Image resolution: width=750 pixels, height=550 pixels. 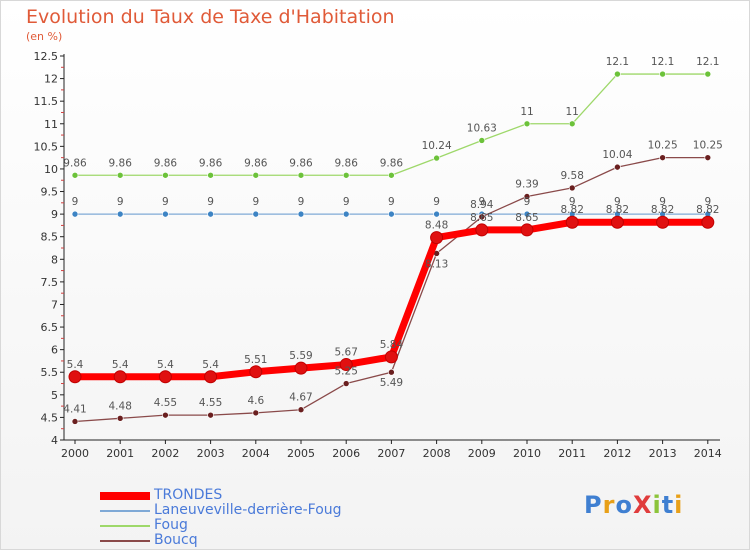 What do you see at coordinates (437, 146) in the screenshot?
I see `data-label-foug: 10.24` at bounding box center [437, 146].